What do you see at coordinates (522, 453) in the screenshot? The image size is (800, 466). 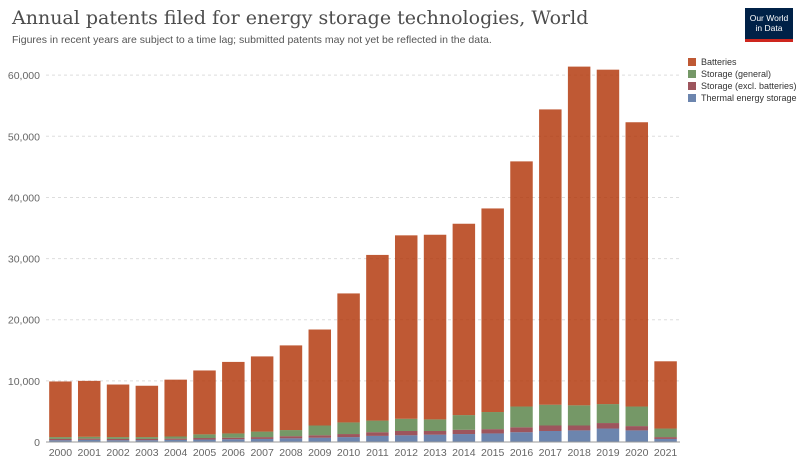 I see `x-tick-label: 2016` at bounding box center [522, 453].